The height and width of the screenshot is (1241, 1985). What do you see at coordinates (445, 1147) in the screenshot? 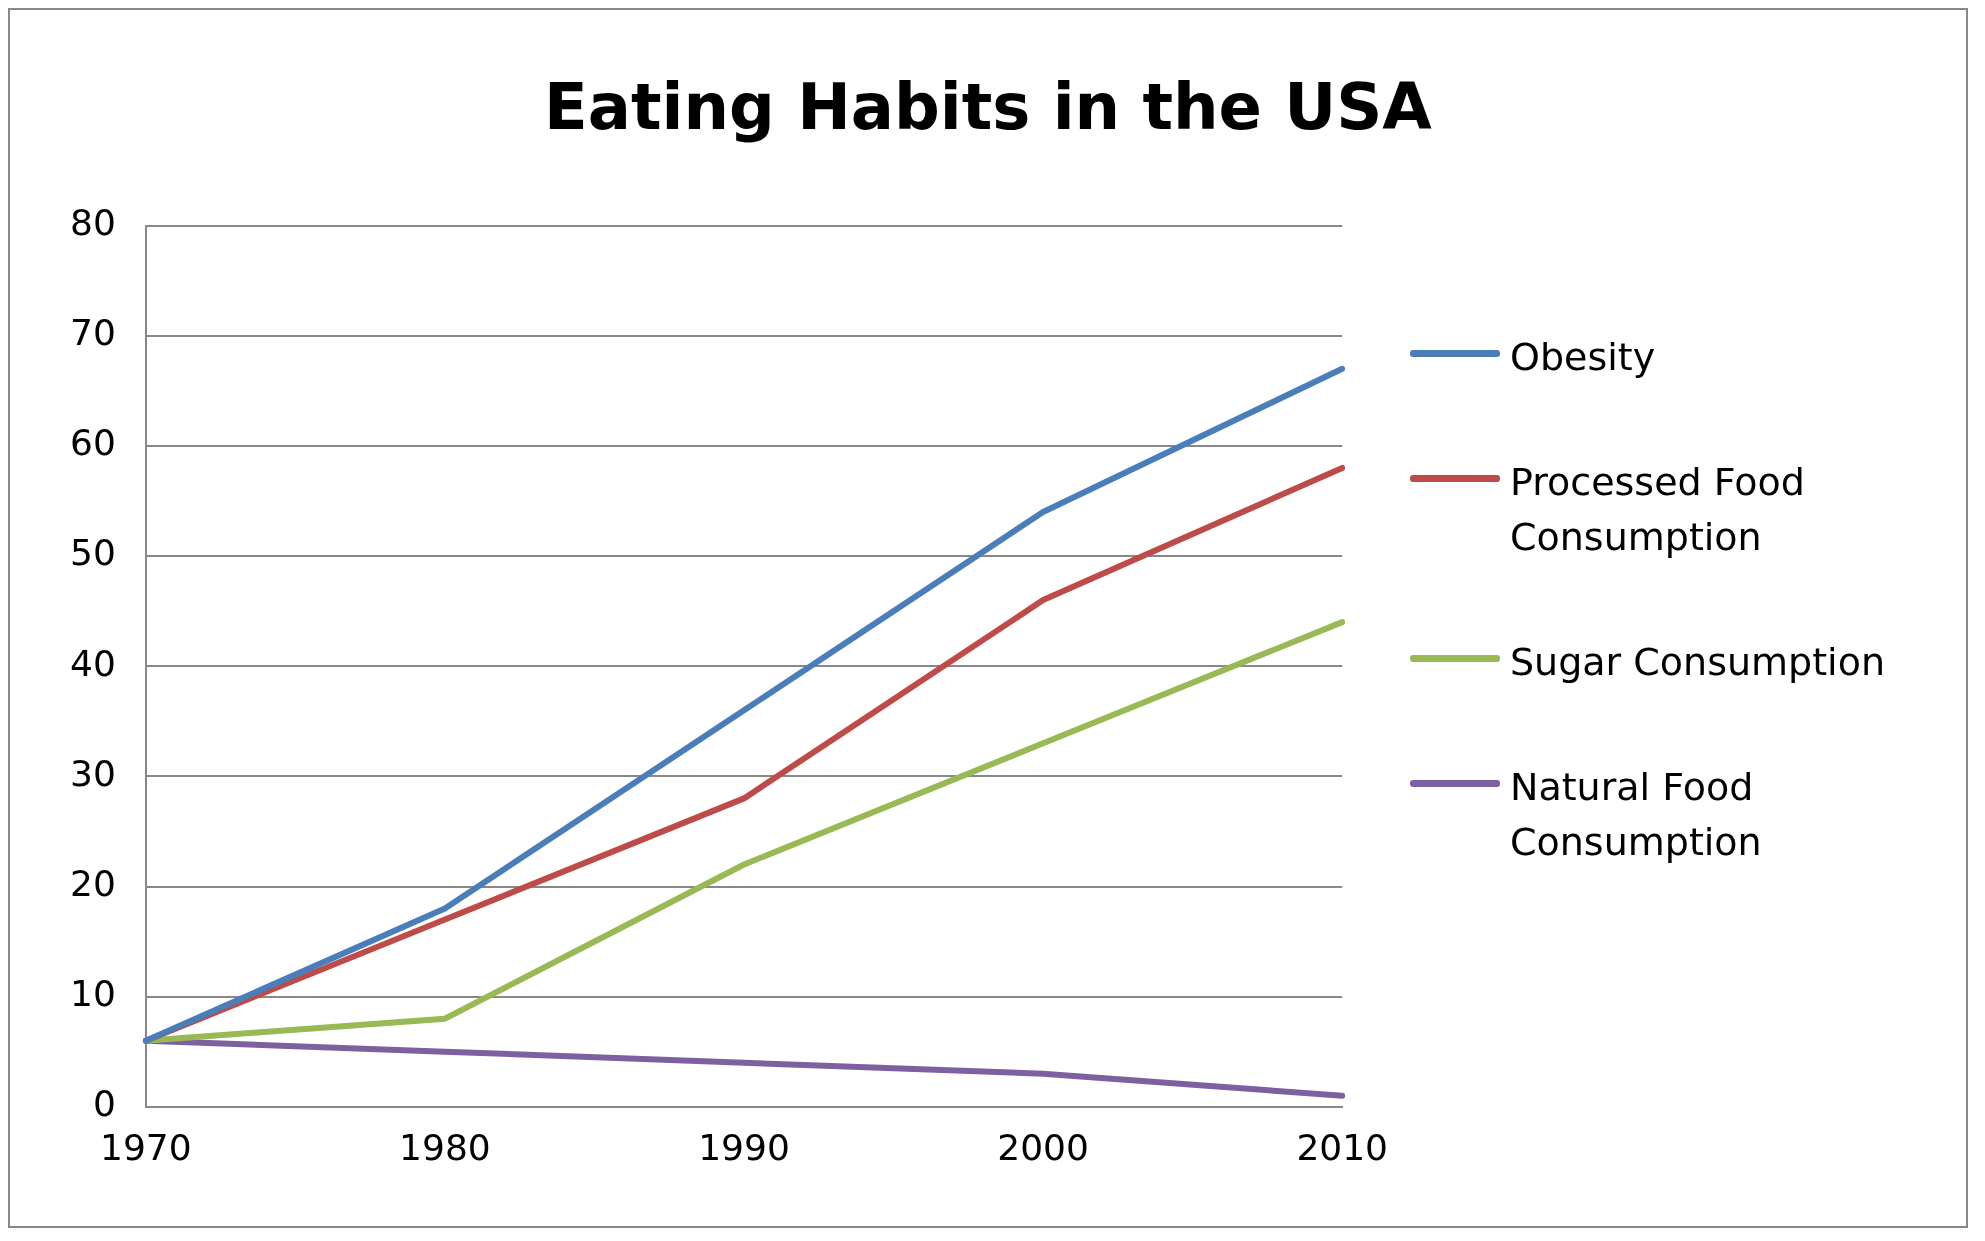
I see `x-tick-label: 1980` at bounding box center [445, 1147].